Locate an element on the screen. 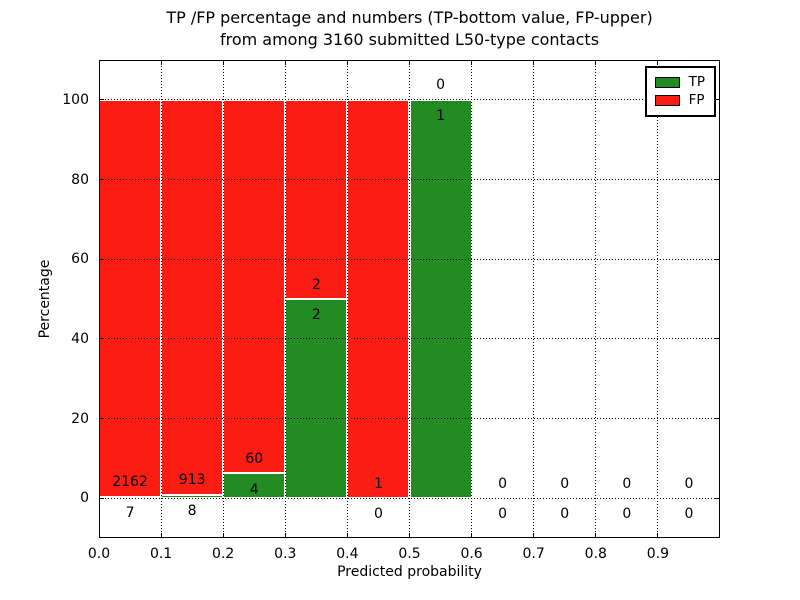  x-tick-label: 0.5 is located at coordinates (409, 554).